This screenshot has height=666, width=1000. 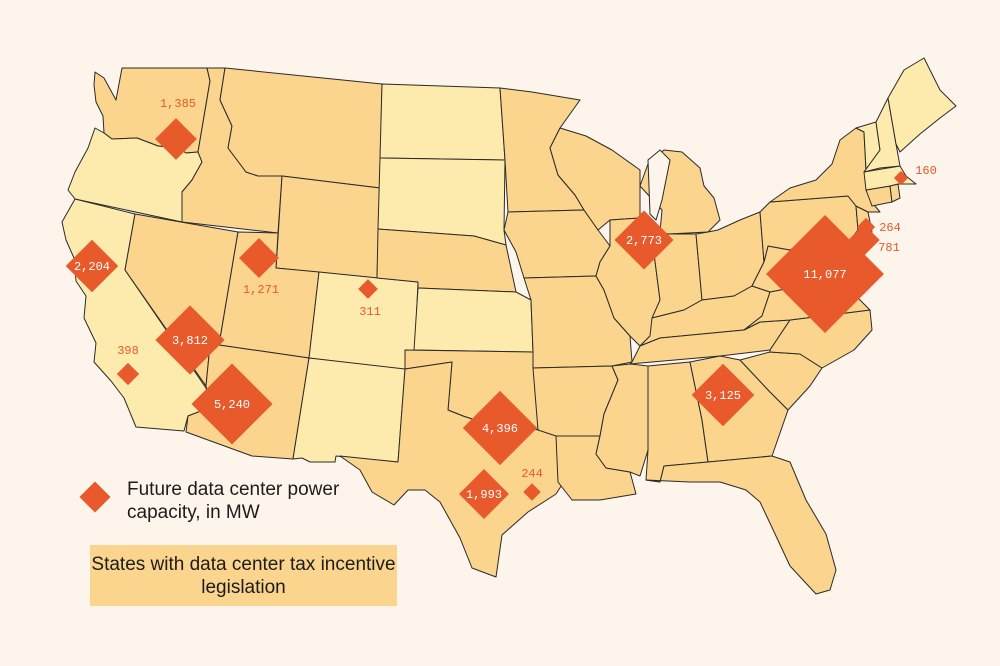 What do you see at coordinates (233, 501) in the screenshot?
I see `legend-marker-label: Future data center power capacity, in MW` at bounding box center [233, 501].